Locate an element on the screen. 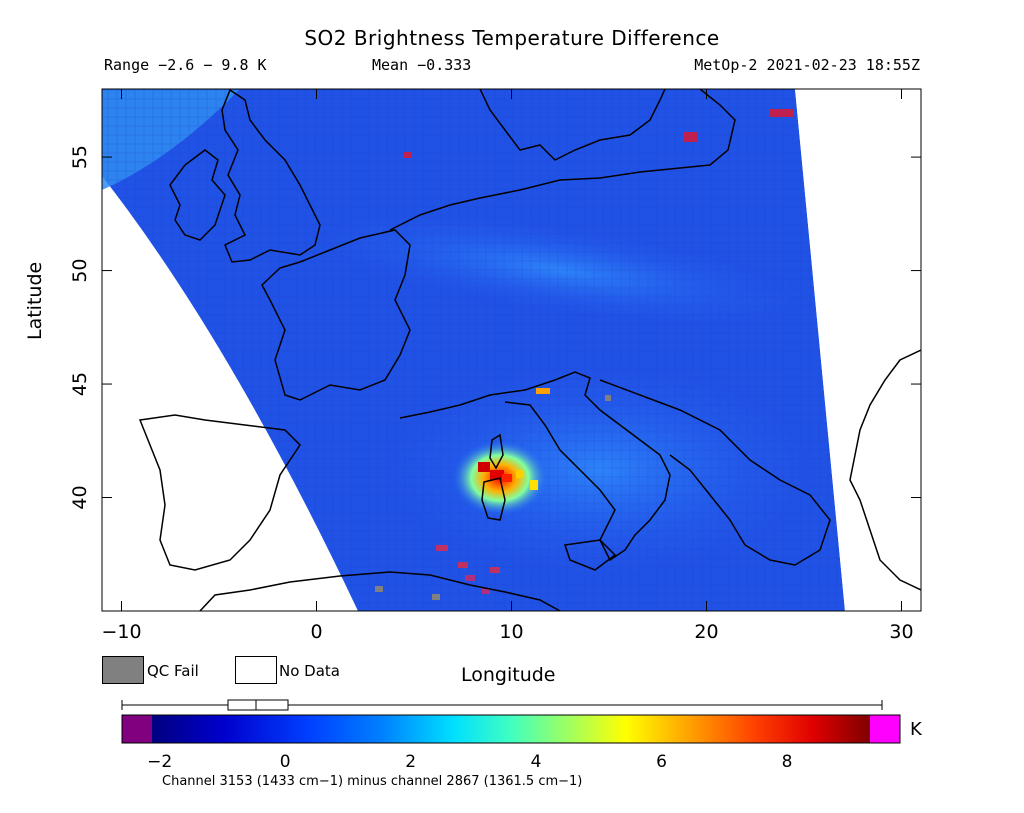  y-tick-label: 50 is located at coordinates (80, 270).